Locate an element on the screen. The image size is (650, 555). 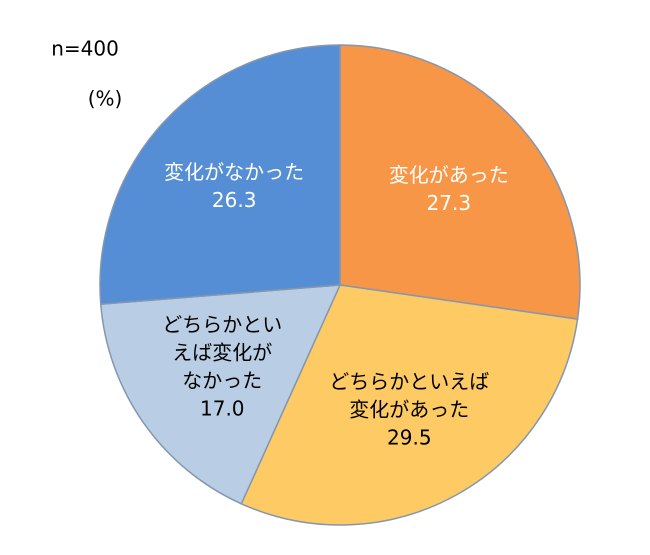
pie-slice is located at coordinates (220, 394).